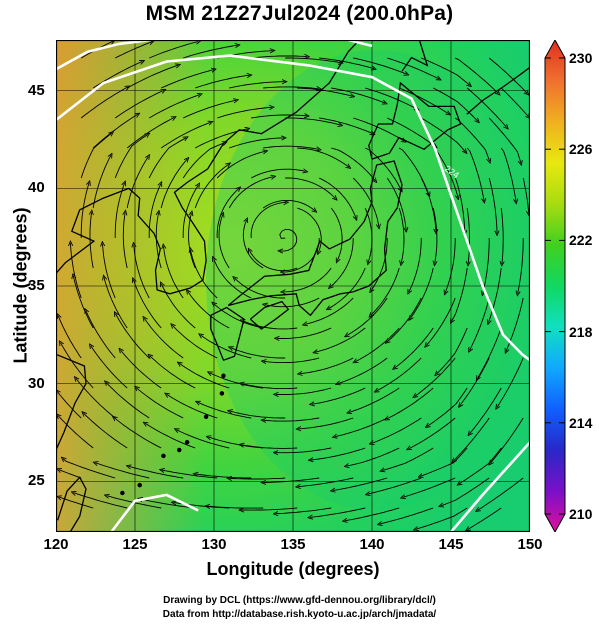  What do you see at coordinates (451, 544) in the screenshot?
I see `x-tick-label: 145` at bounding box center [451, 544].